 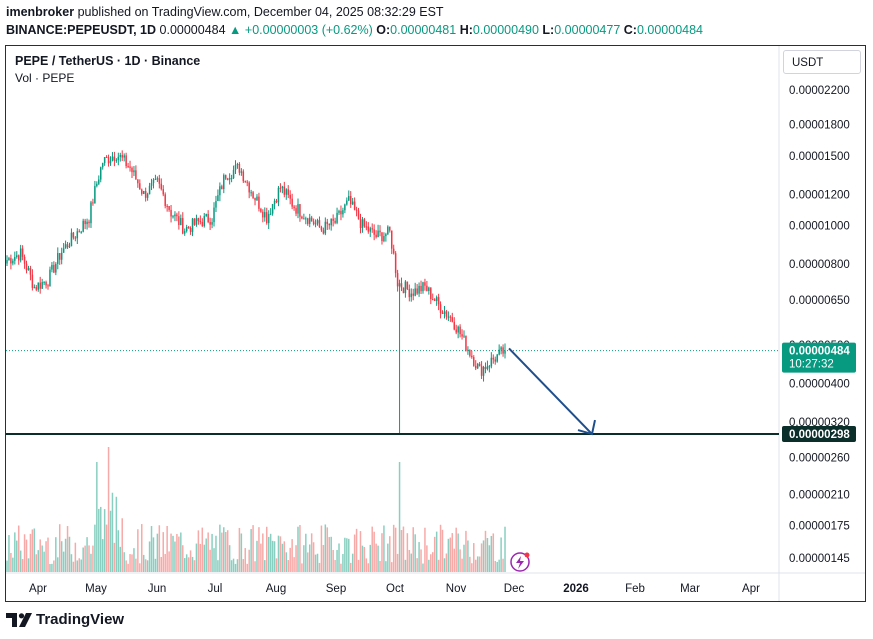 What do you see at coordinates (336, 589) in the screenshot?
I see `x-tick-label: Sep` at bounding box center [336, 589].